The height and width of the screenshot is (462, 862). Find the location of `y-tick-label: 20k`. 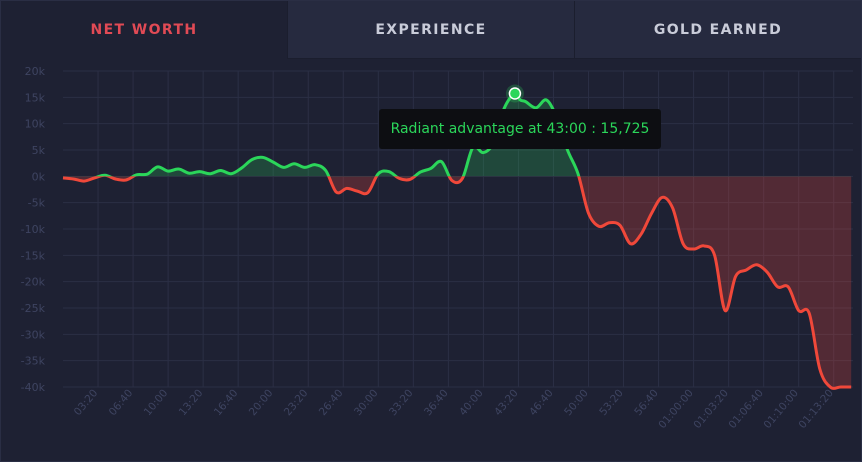

y-tick-label: 20k is located at coordinates (35, 71).